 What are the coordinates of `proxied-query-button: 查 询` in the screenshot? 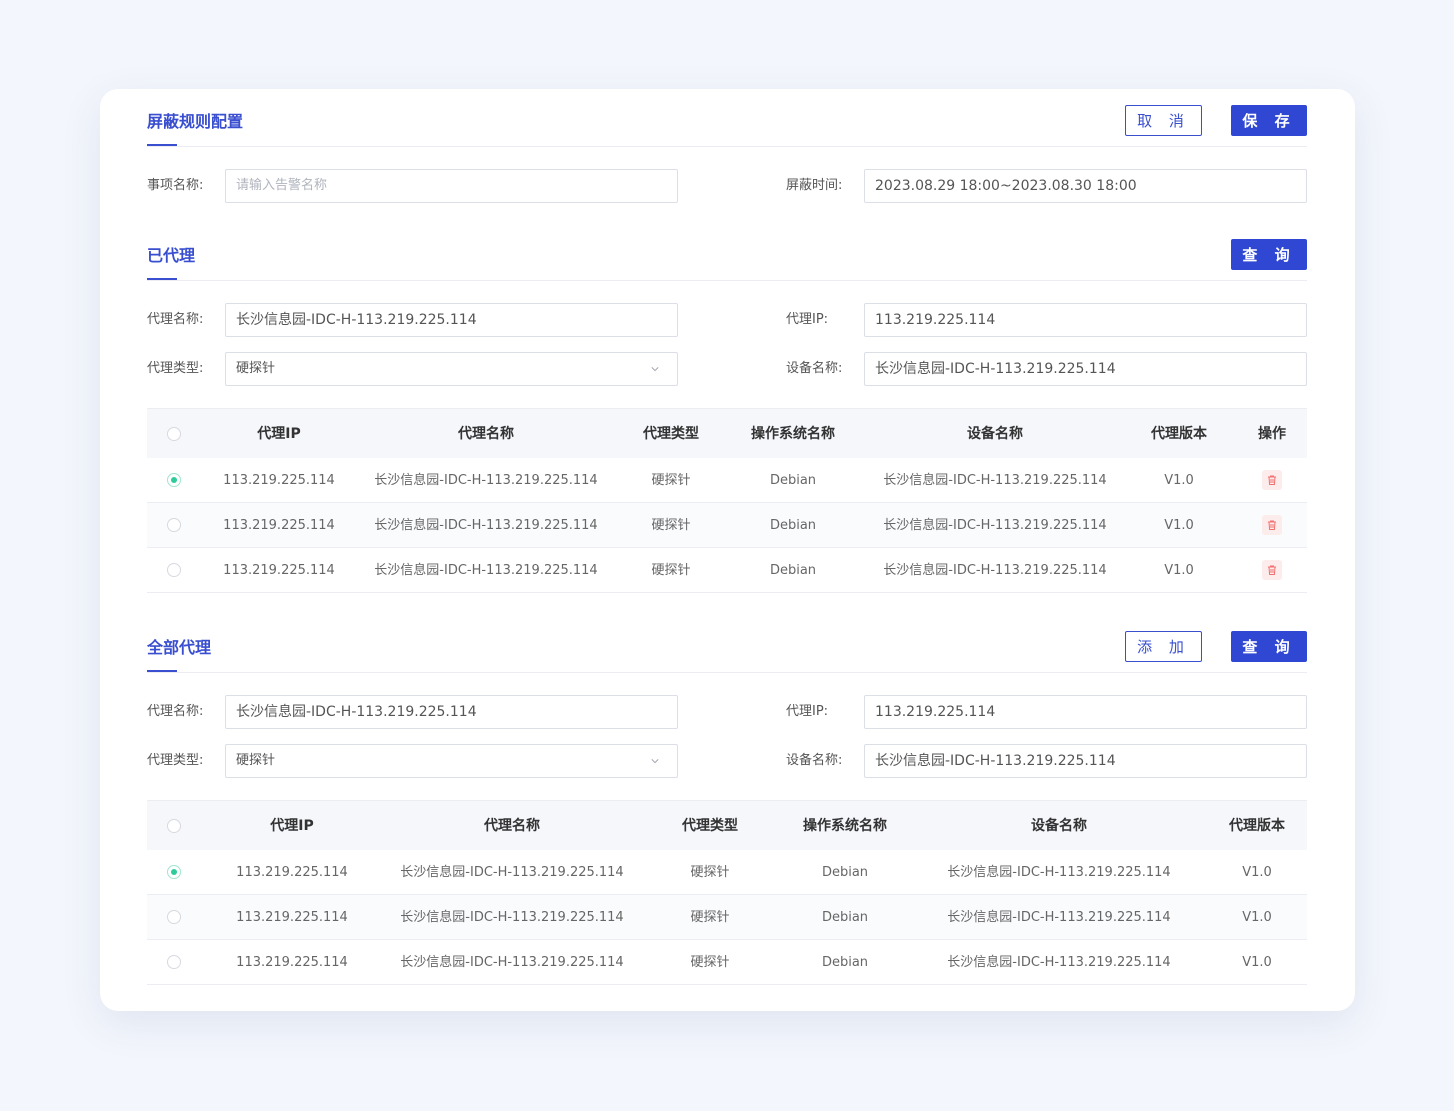 It's located at (1269, 254).